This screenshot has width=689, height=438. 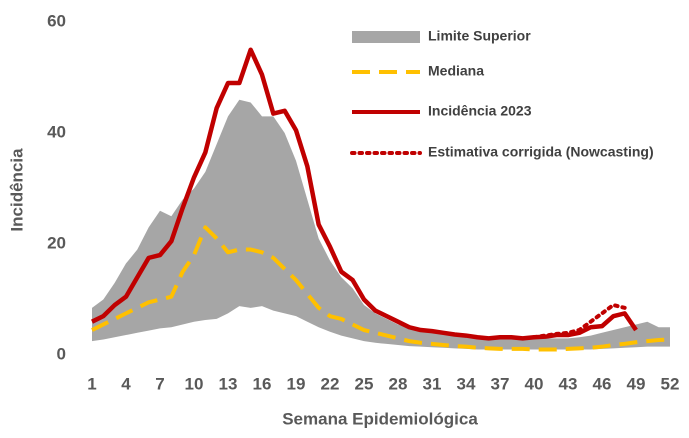 What do you see at coordinates (480, 111) in the screenshot?
I see `legend-label: Incidência 2023` at bounding box center [480, 111].